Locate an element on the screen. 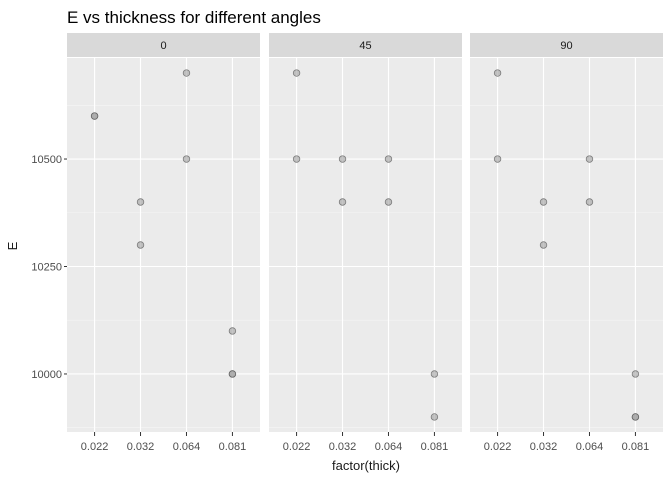  chart-title: E vs thickness for different angles is located at coordinates (194, 17).